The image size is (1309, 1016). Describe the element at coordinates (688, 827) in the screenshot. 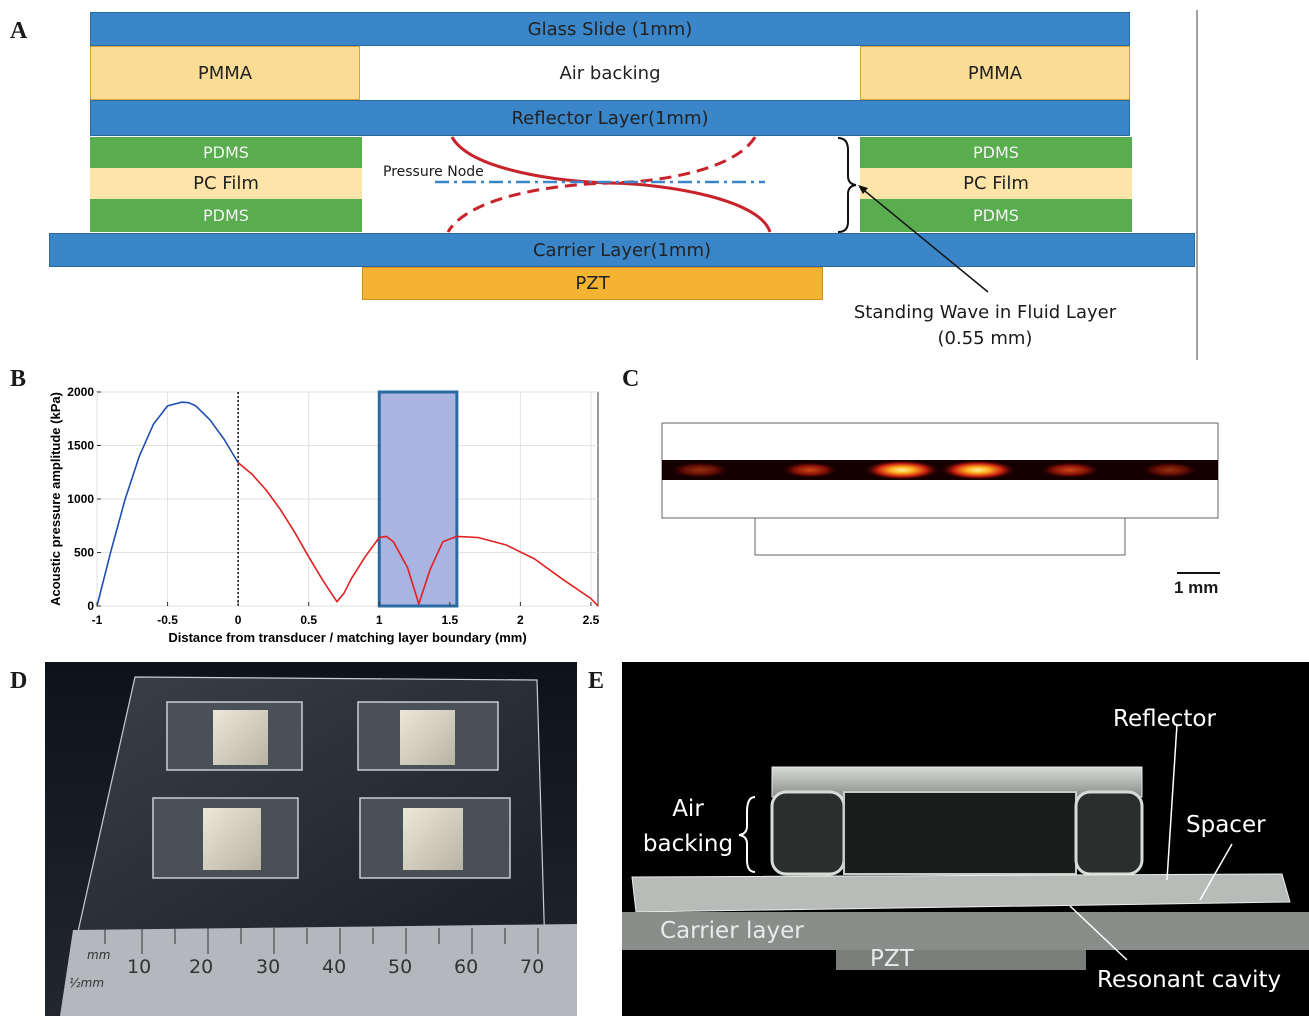

I see `air-backing-photo-label: Air backing` at that location.